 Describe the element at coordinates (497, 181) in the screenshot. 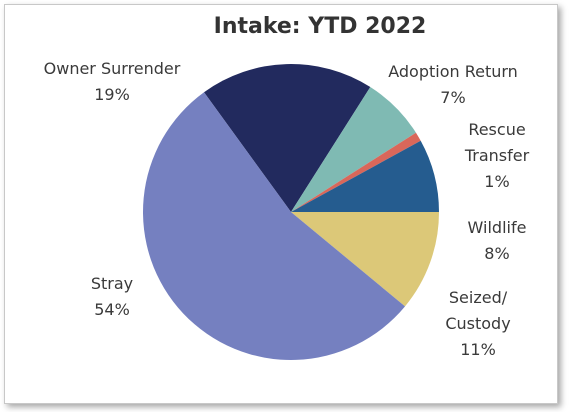

I see `slice-value: 1%` at that location.